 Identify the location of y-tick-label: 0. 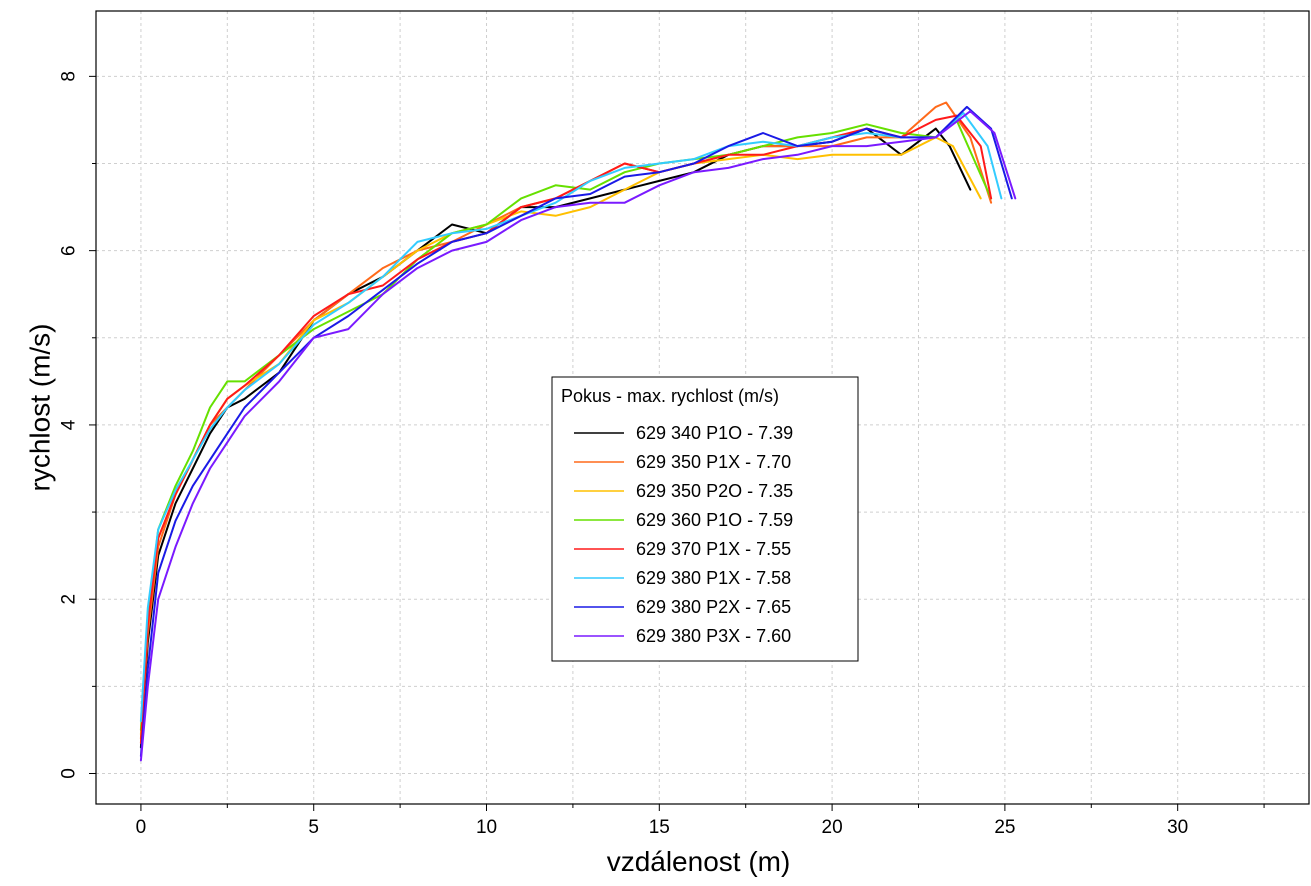
(69, 773).